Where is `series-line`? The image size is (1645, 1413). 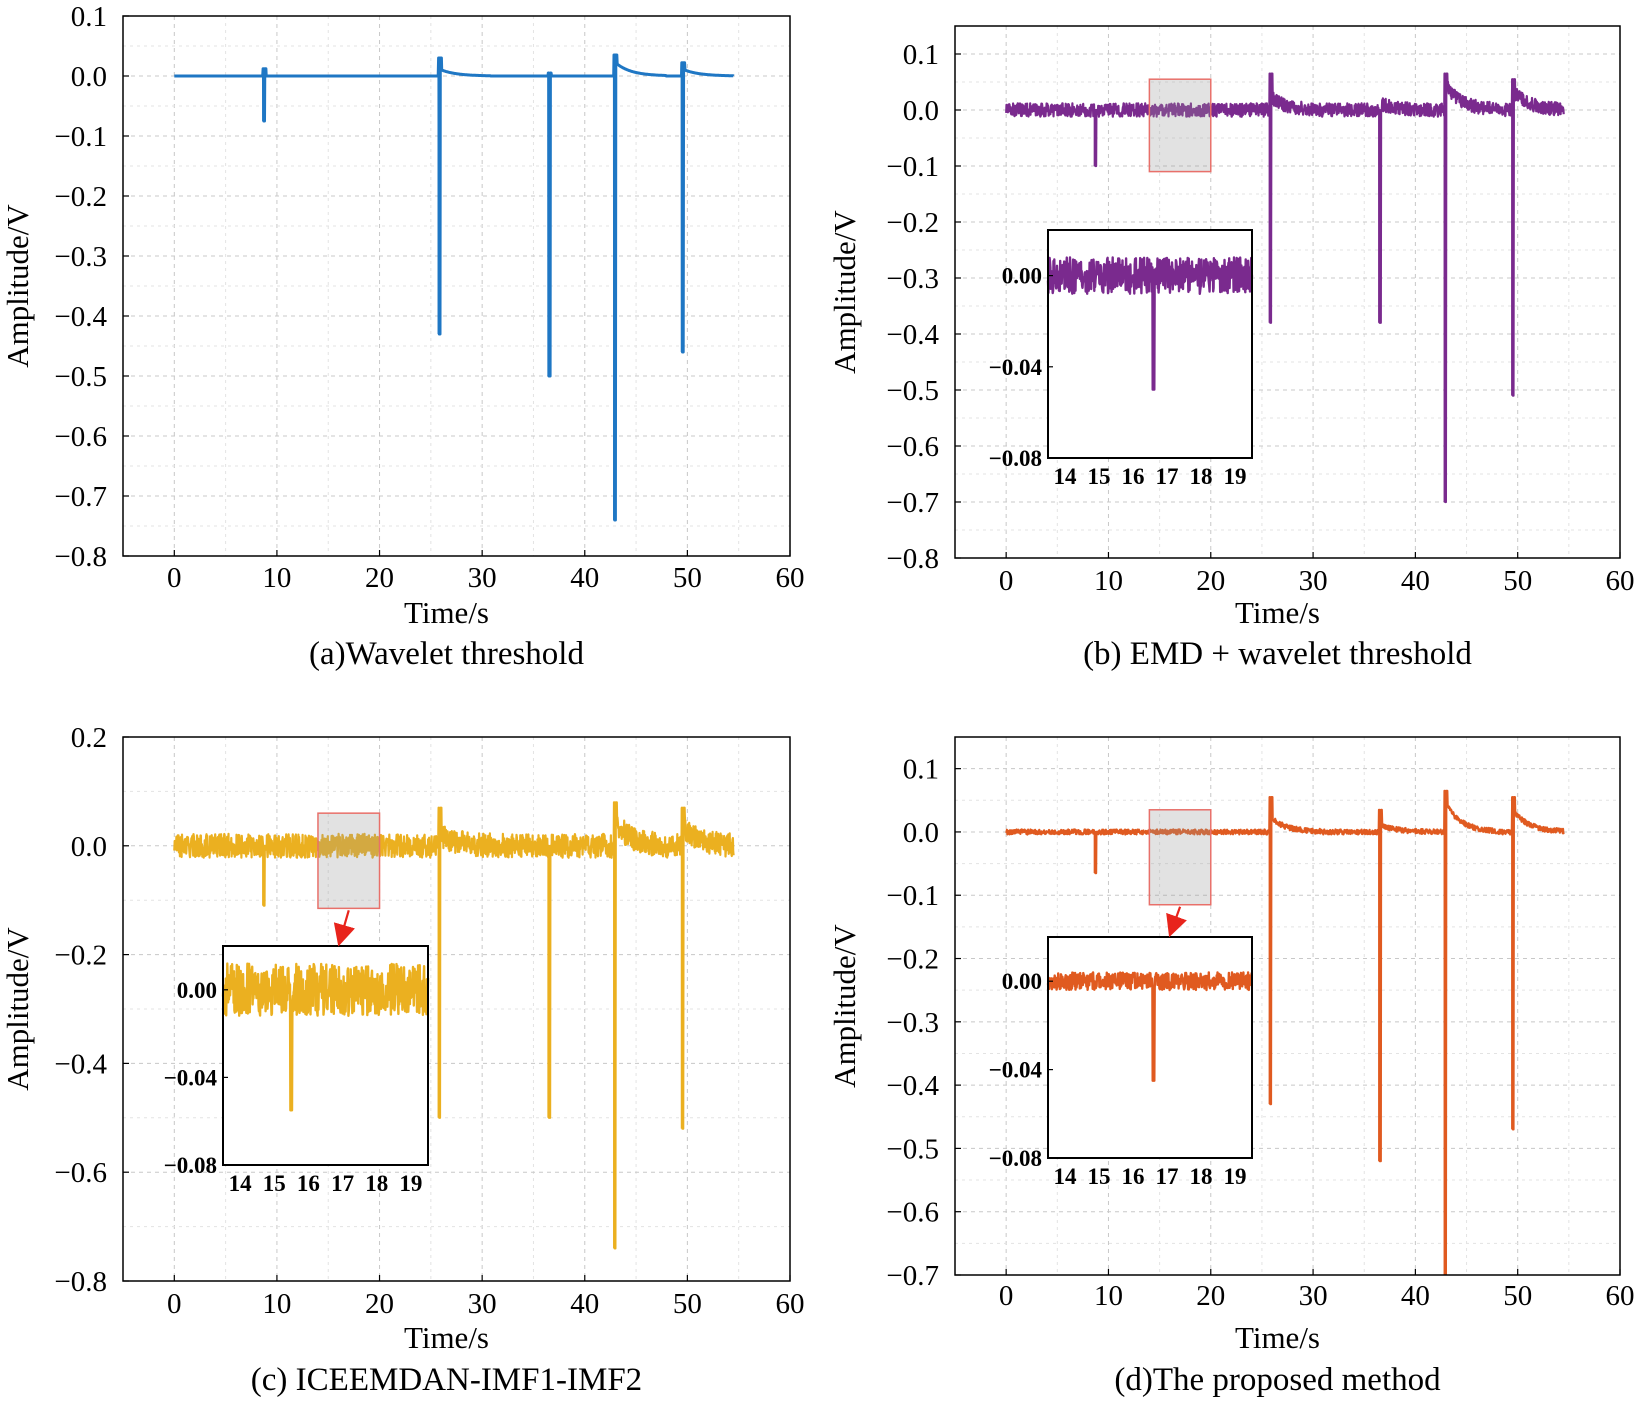 series-line is located at coordinates (1285, 1032).